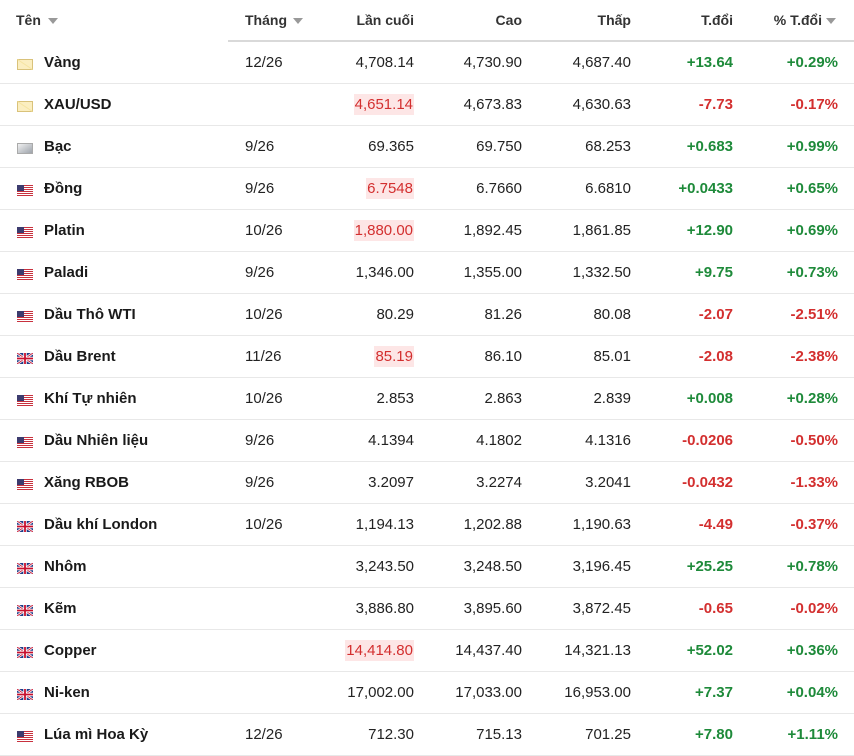 This screenshot has width=854, height=756. I want to click on last: 3,886.80, so click(384, 608).